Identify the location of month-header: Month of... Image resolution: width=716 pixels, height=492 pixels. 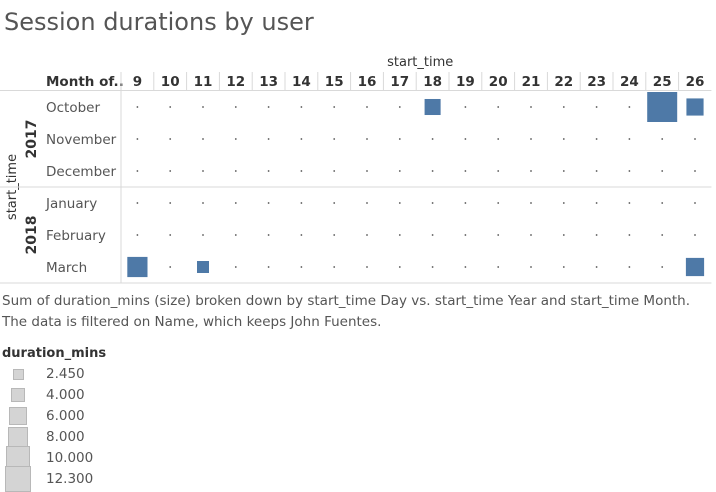
(85, 82).